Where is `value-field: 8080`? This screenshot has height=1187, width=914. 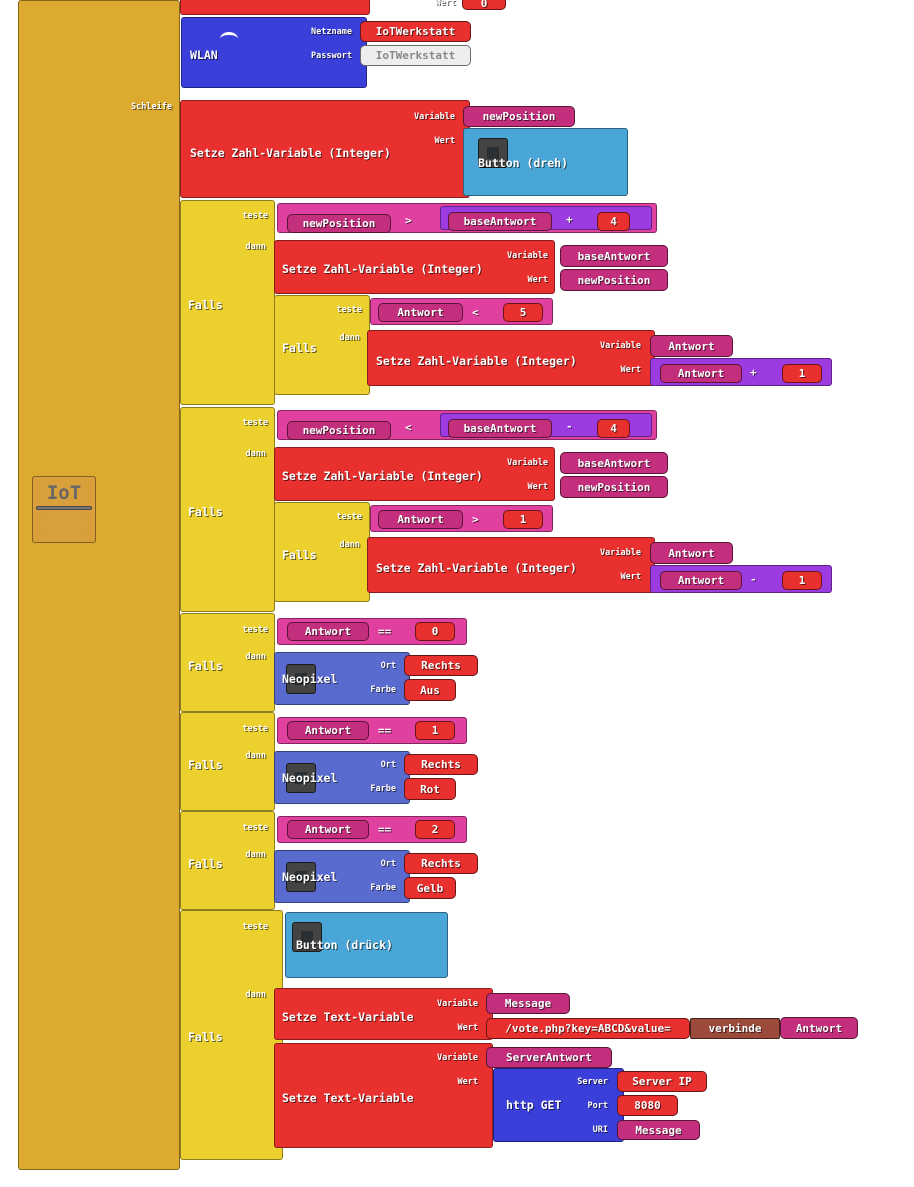
value-field: 8080 is located at coordinates (647, 1105).